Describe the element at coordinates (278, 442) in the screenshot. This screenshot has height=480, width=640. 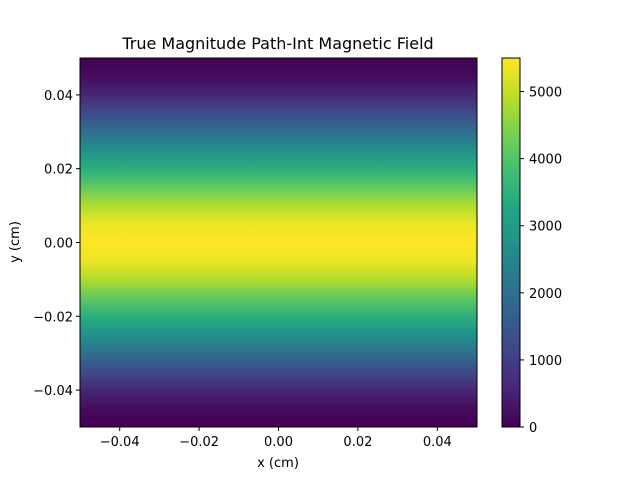
I see `x-tick-label: 0.00` at that location.